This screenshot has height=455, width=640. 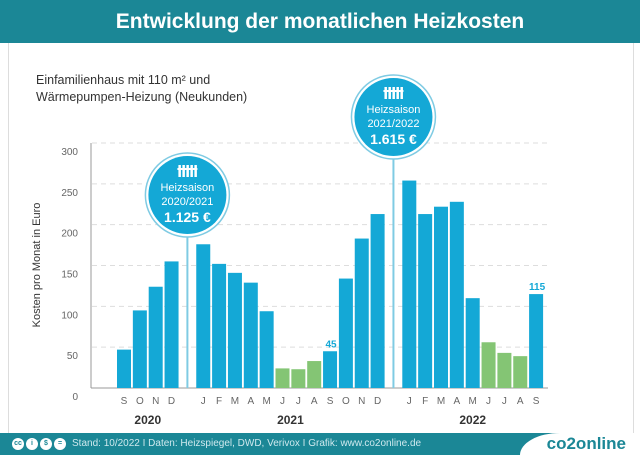 What do you see at coordinates (290, 420) in the screenshot?
I see `year-label: 2021` at bounding box center [290, 420].